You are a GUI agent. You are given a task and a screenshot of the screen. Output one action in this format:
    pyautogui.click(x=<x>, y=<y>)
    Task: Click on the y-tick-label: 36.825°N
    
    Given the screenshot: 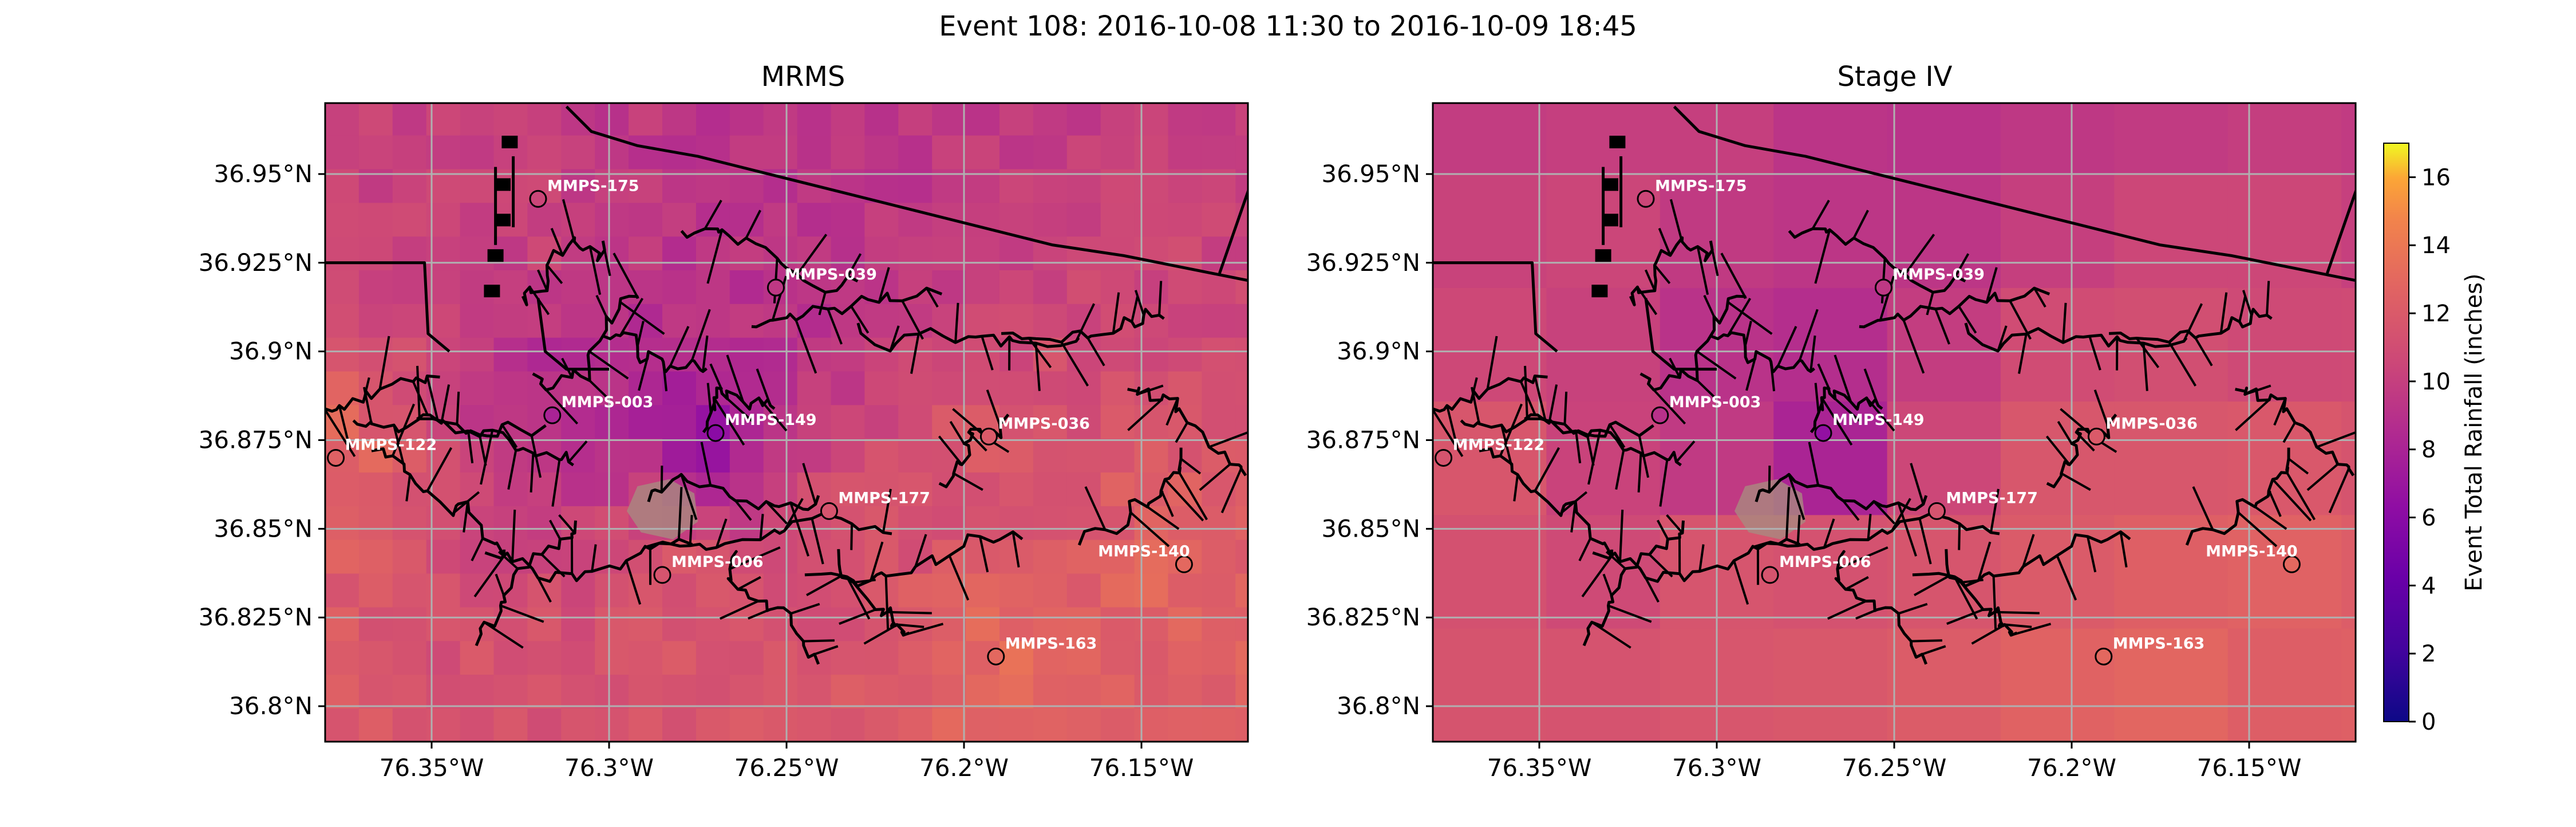 What is the action you would take?
    pyautogui.click(x=256, y=617)
    